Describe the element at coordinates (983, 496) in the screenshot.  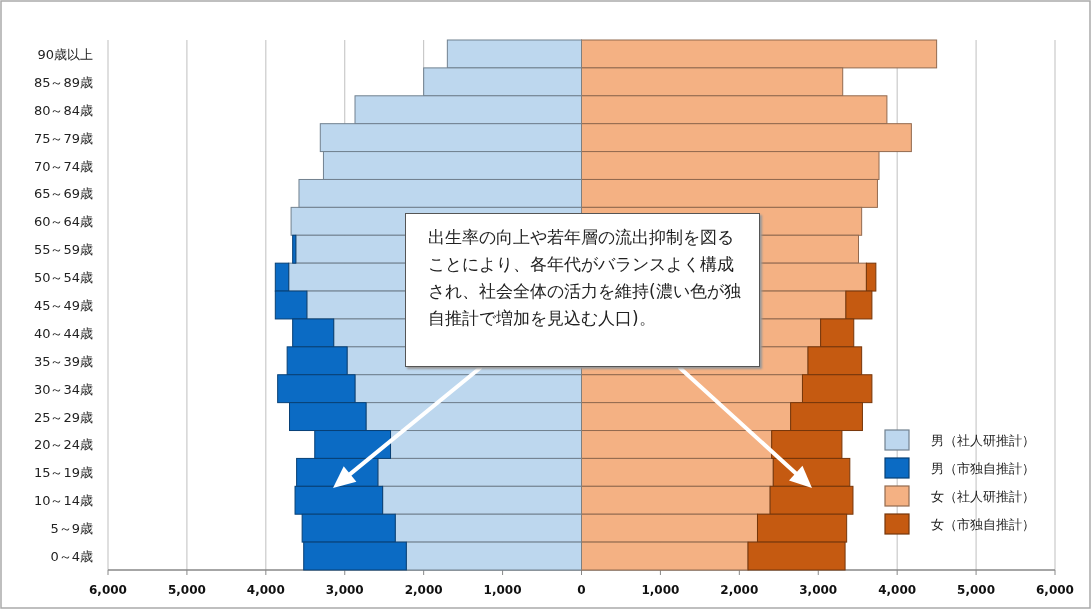
I see `legend-label: 女（社人研推計）` at that location.